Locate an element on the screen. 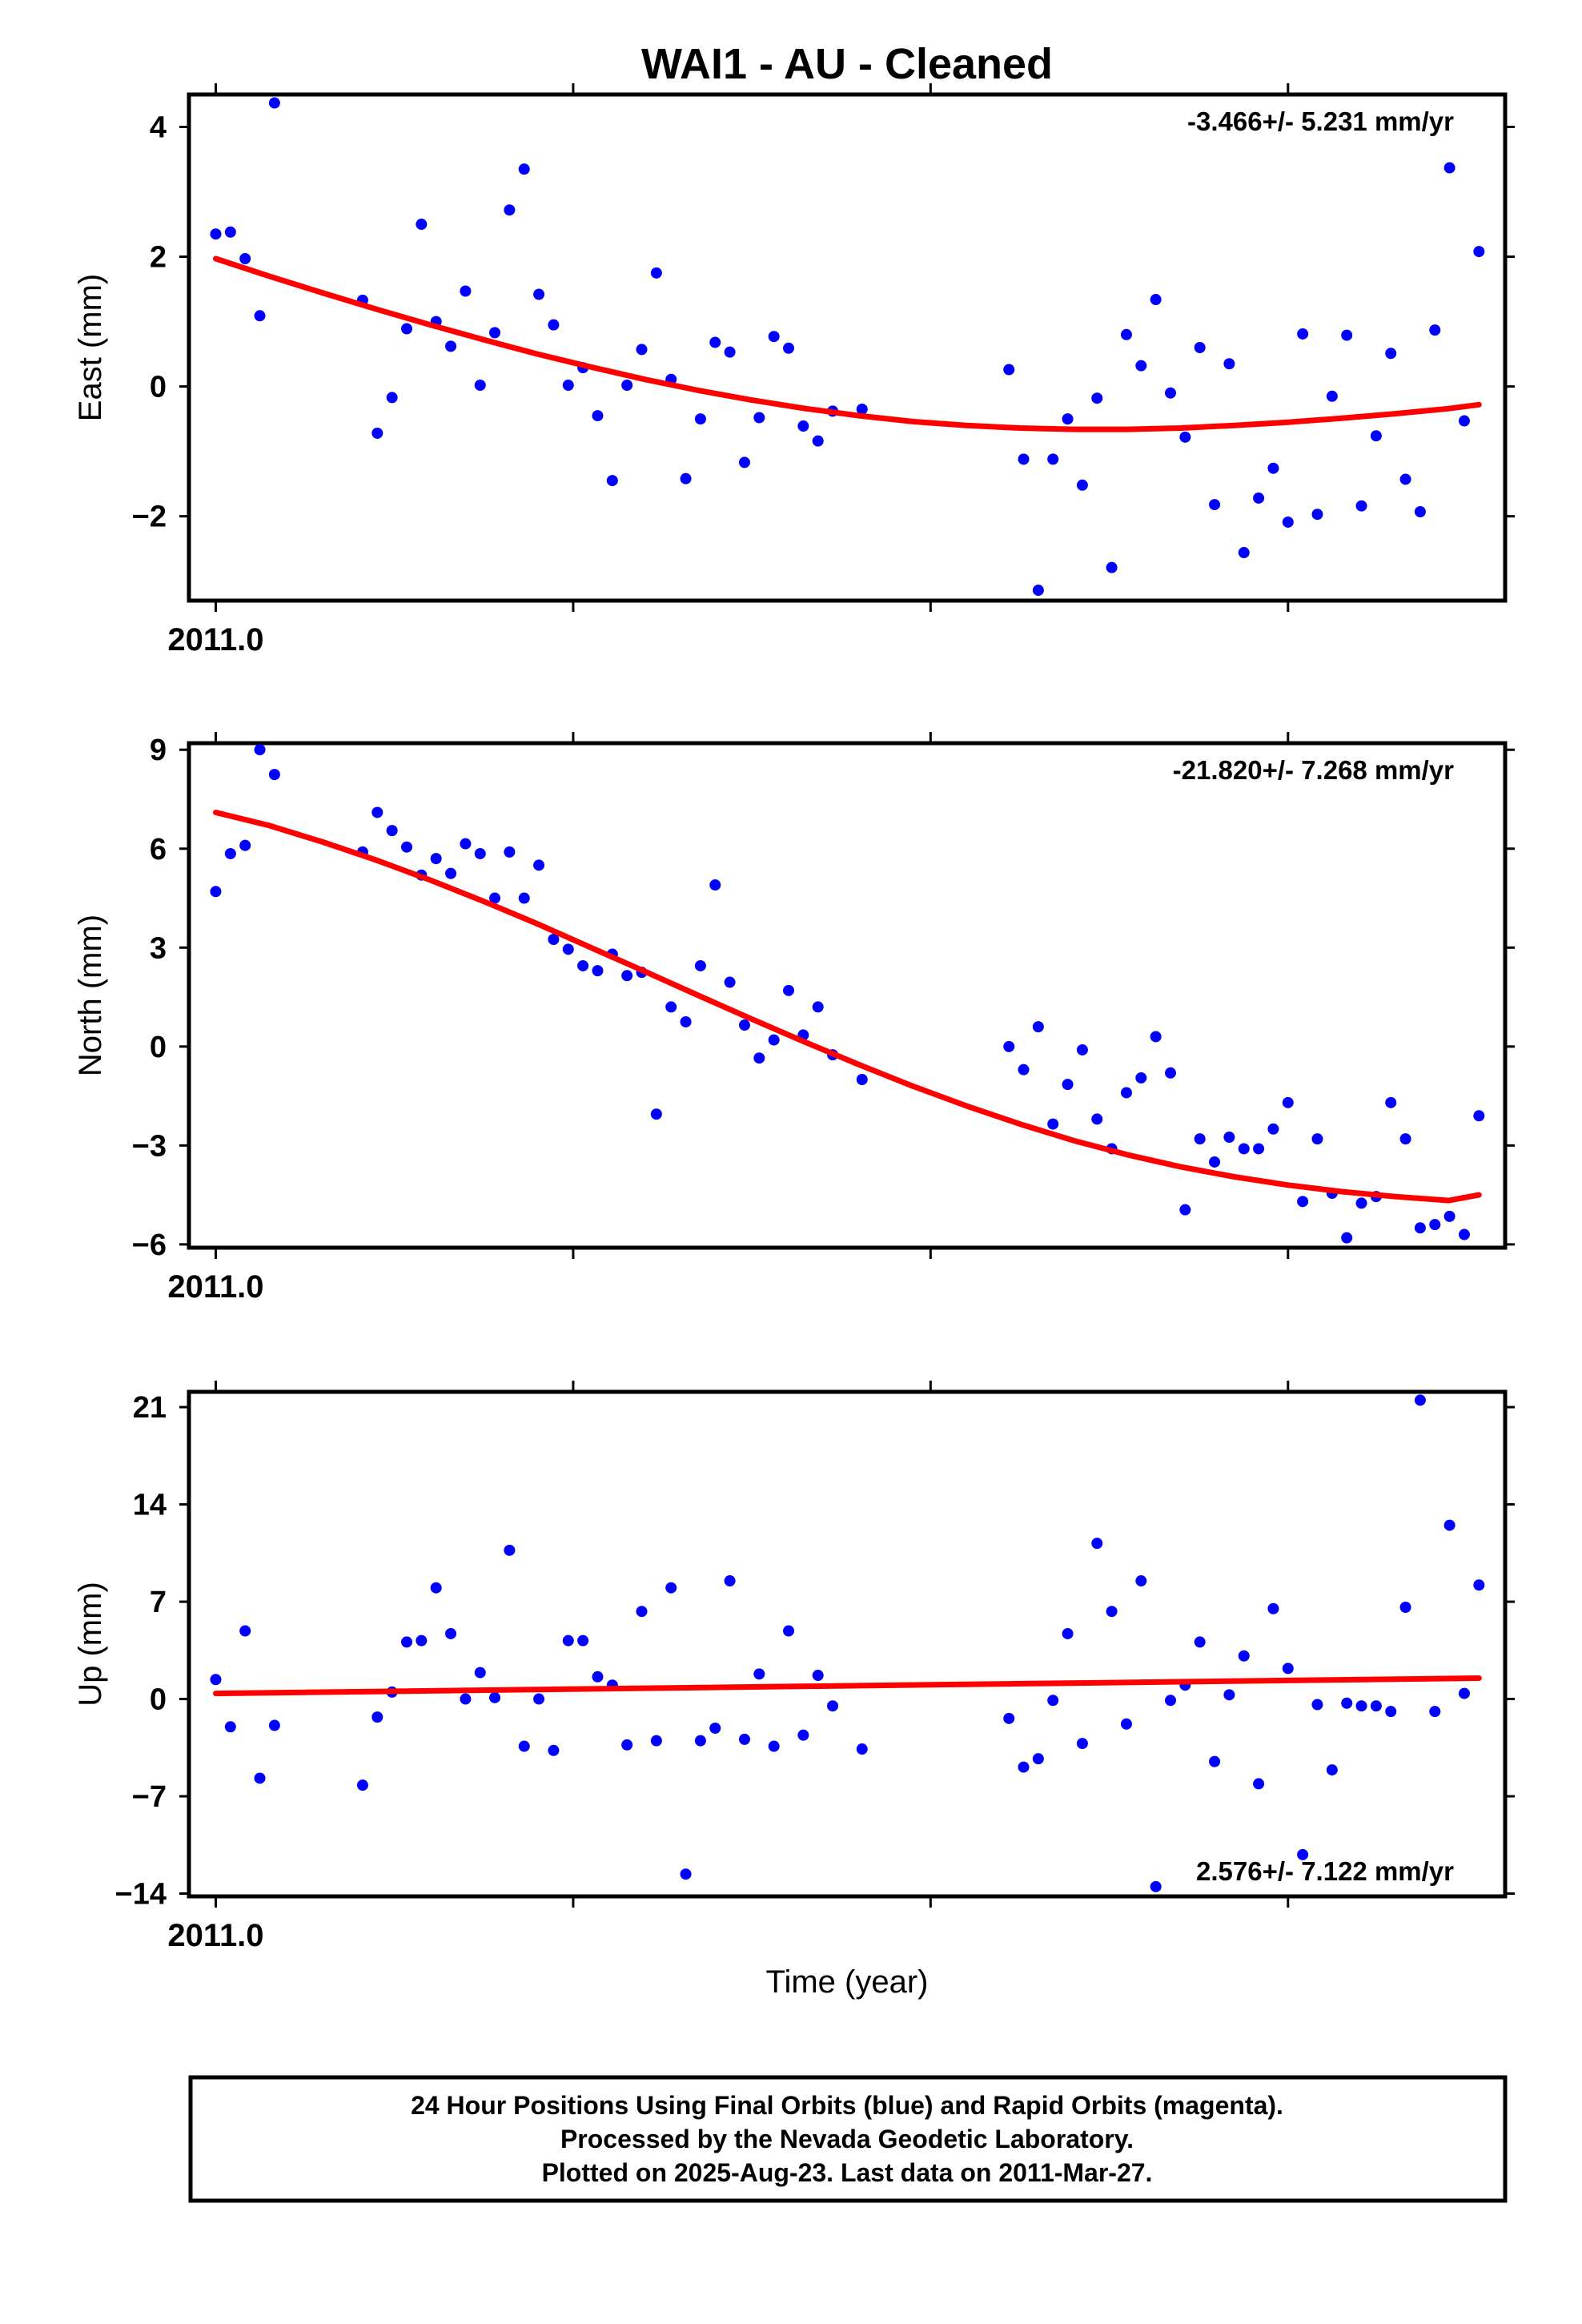 The image size is (1582, 2324). east-ytick-label: 4 is located at coordinates (158, 128).